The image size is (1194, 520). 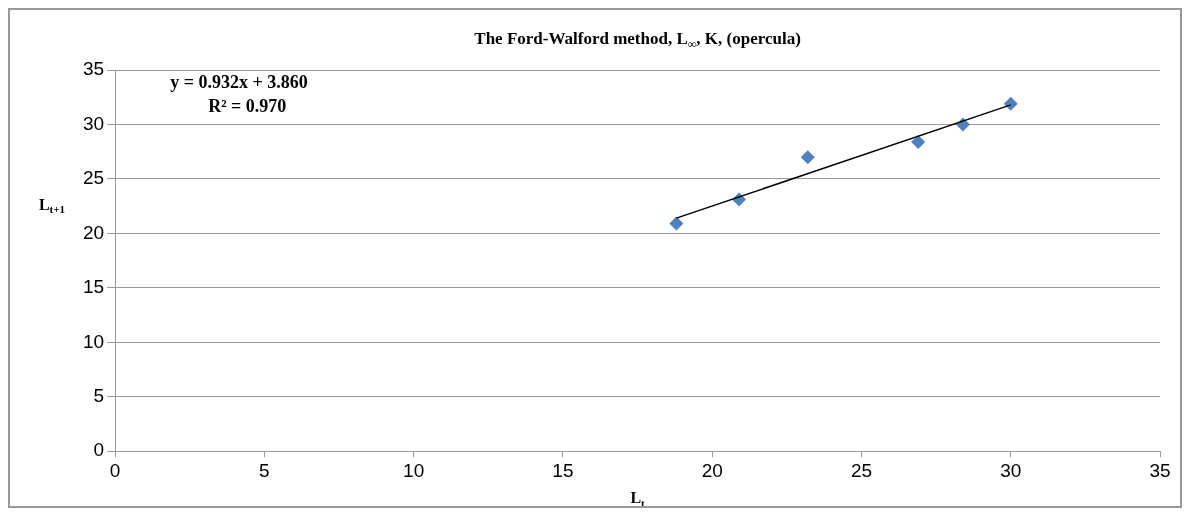 What do you see at coordinates (637, 40) in the screenshot?
I see `chart-title: The Ford-Walford method, L∞, K, (opercula)` at bounding box center [637, 40].